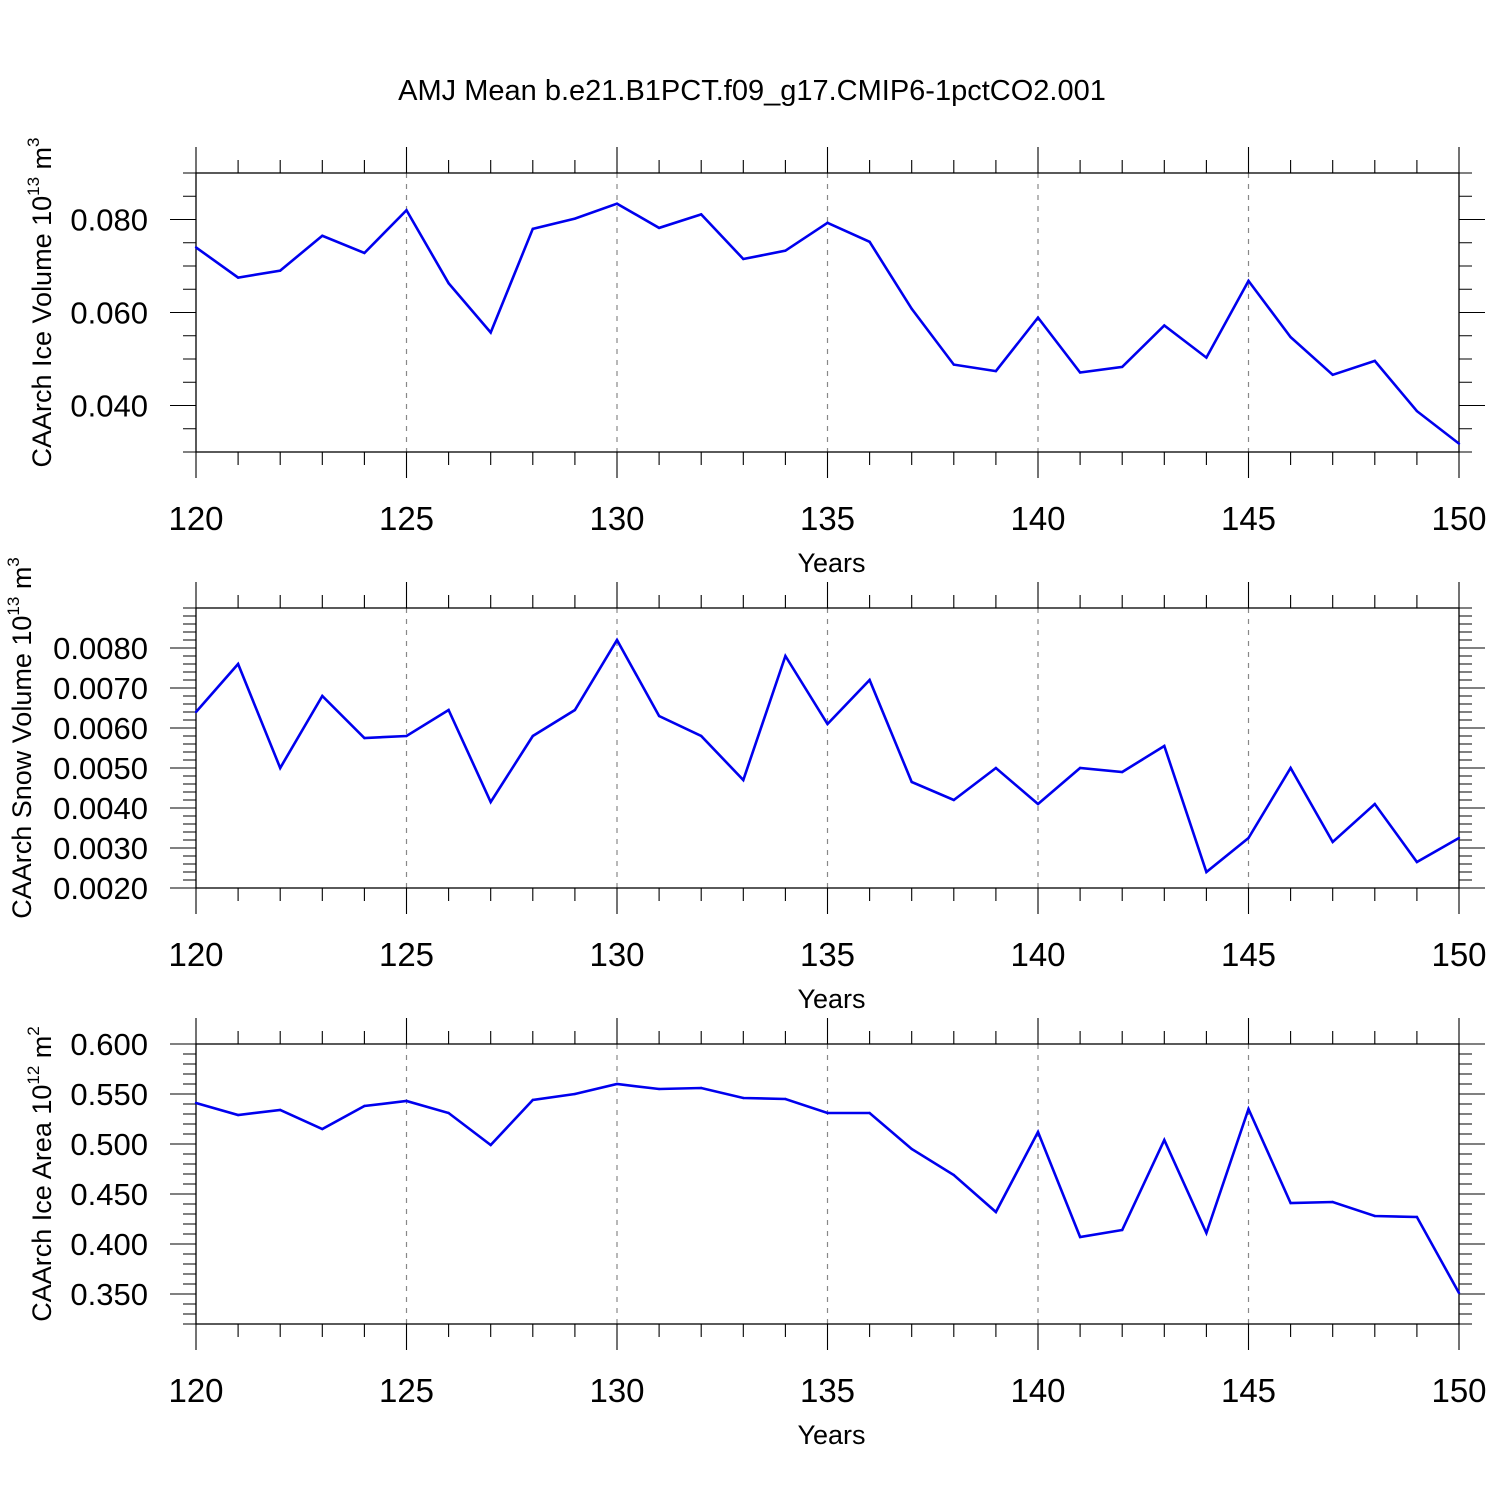 The height and width of the screenshot is (1500, 1500). What do you see at coordinates (109, 313) in the screenshot?
I see `y-tick-label: 0.060` at bounding box center [109, 313].